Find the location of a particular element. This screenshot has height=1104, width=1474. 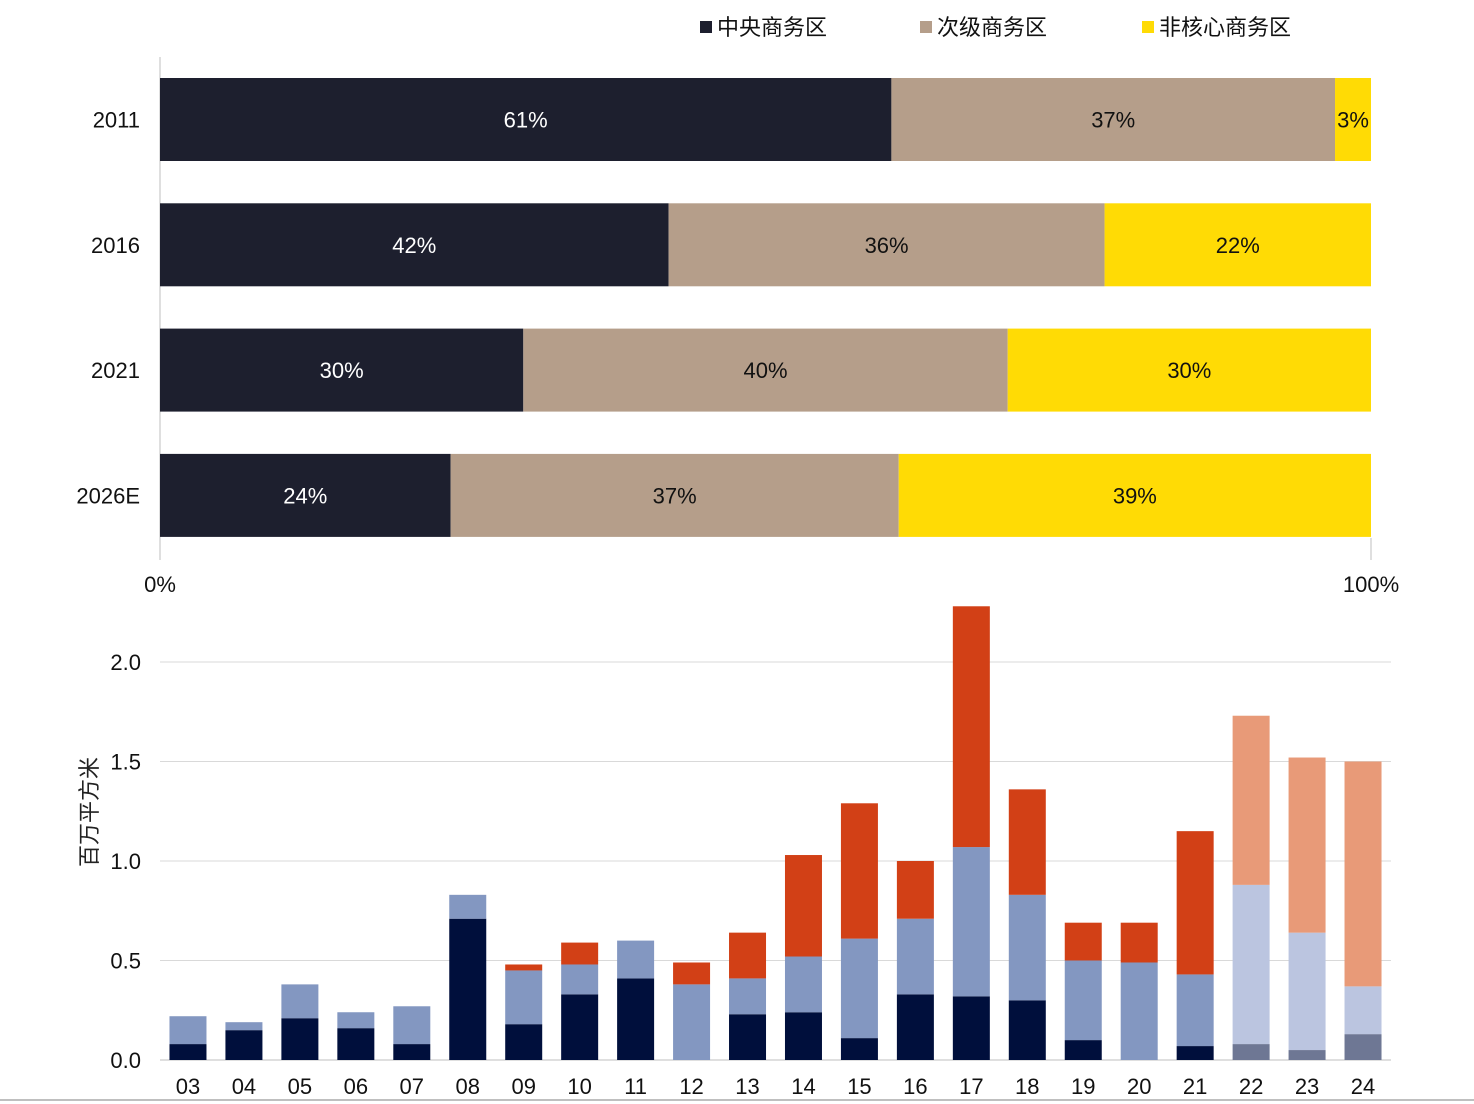

category-label: 2016 is located at coordinates (115, 245).